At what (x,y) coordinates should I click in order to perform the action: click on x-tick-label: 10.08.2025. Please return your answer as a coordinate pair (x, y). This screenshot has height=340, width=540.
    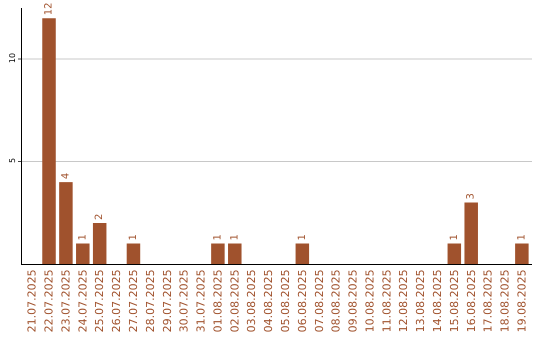
    Looking at the image, I should click on (369, 300).